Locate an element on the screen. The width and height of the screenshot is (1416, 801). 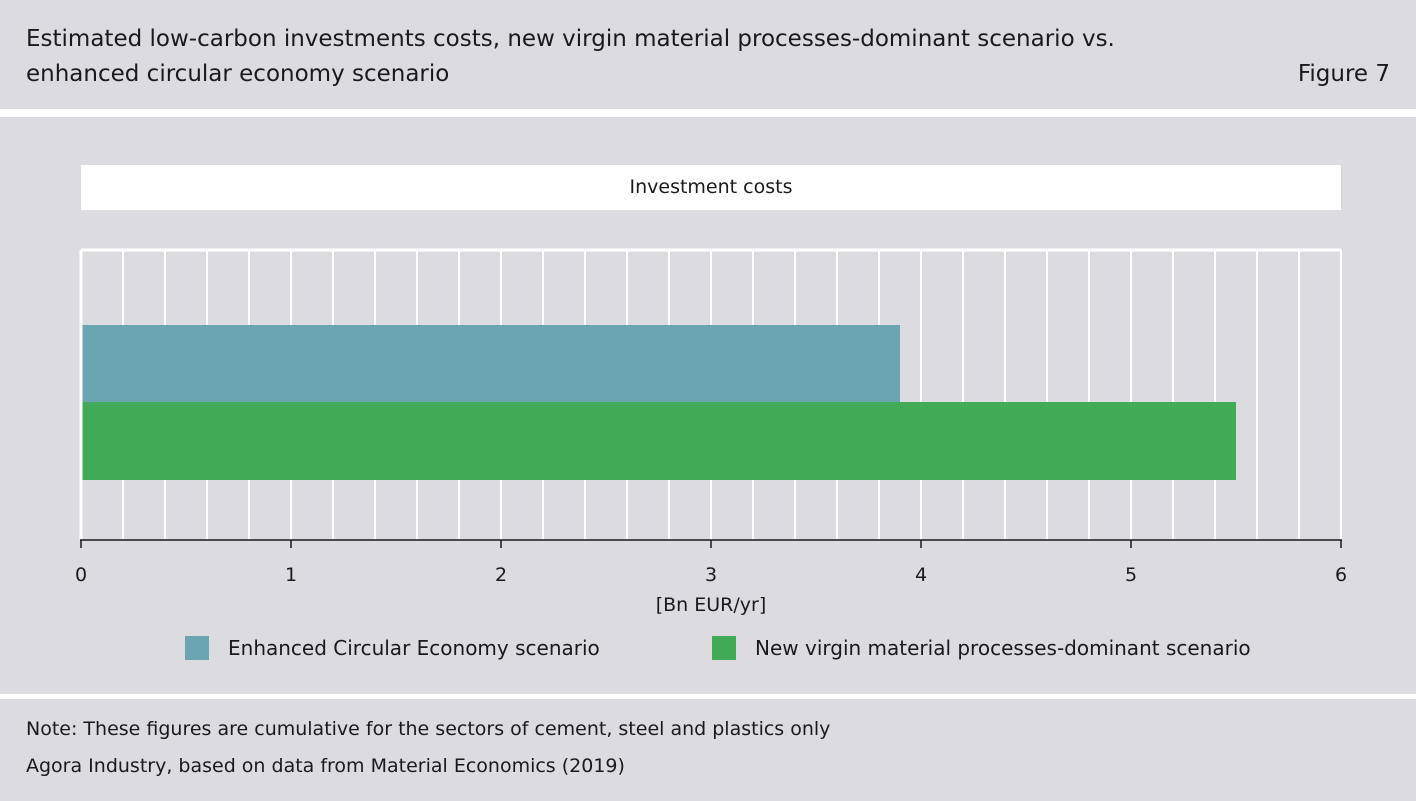
legend-swatch-circular is located at coordinates (197, 648).